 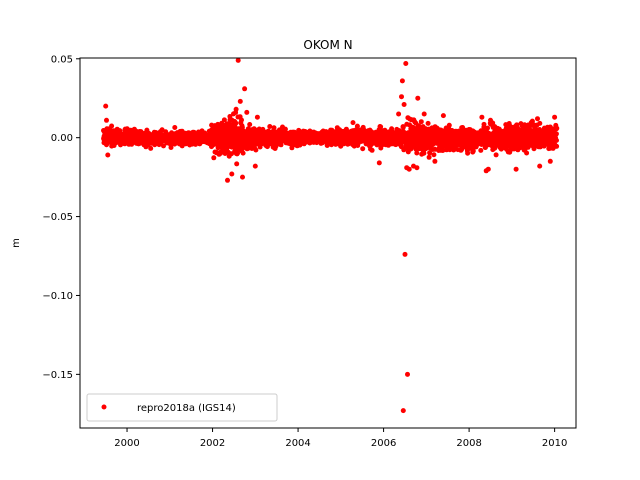 I want to click on x-tick-label: 2000, so click(x=126, y=443).